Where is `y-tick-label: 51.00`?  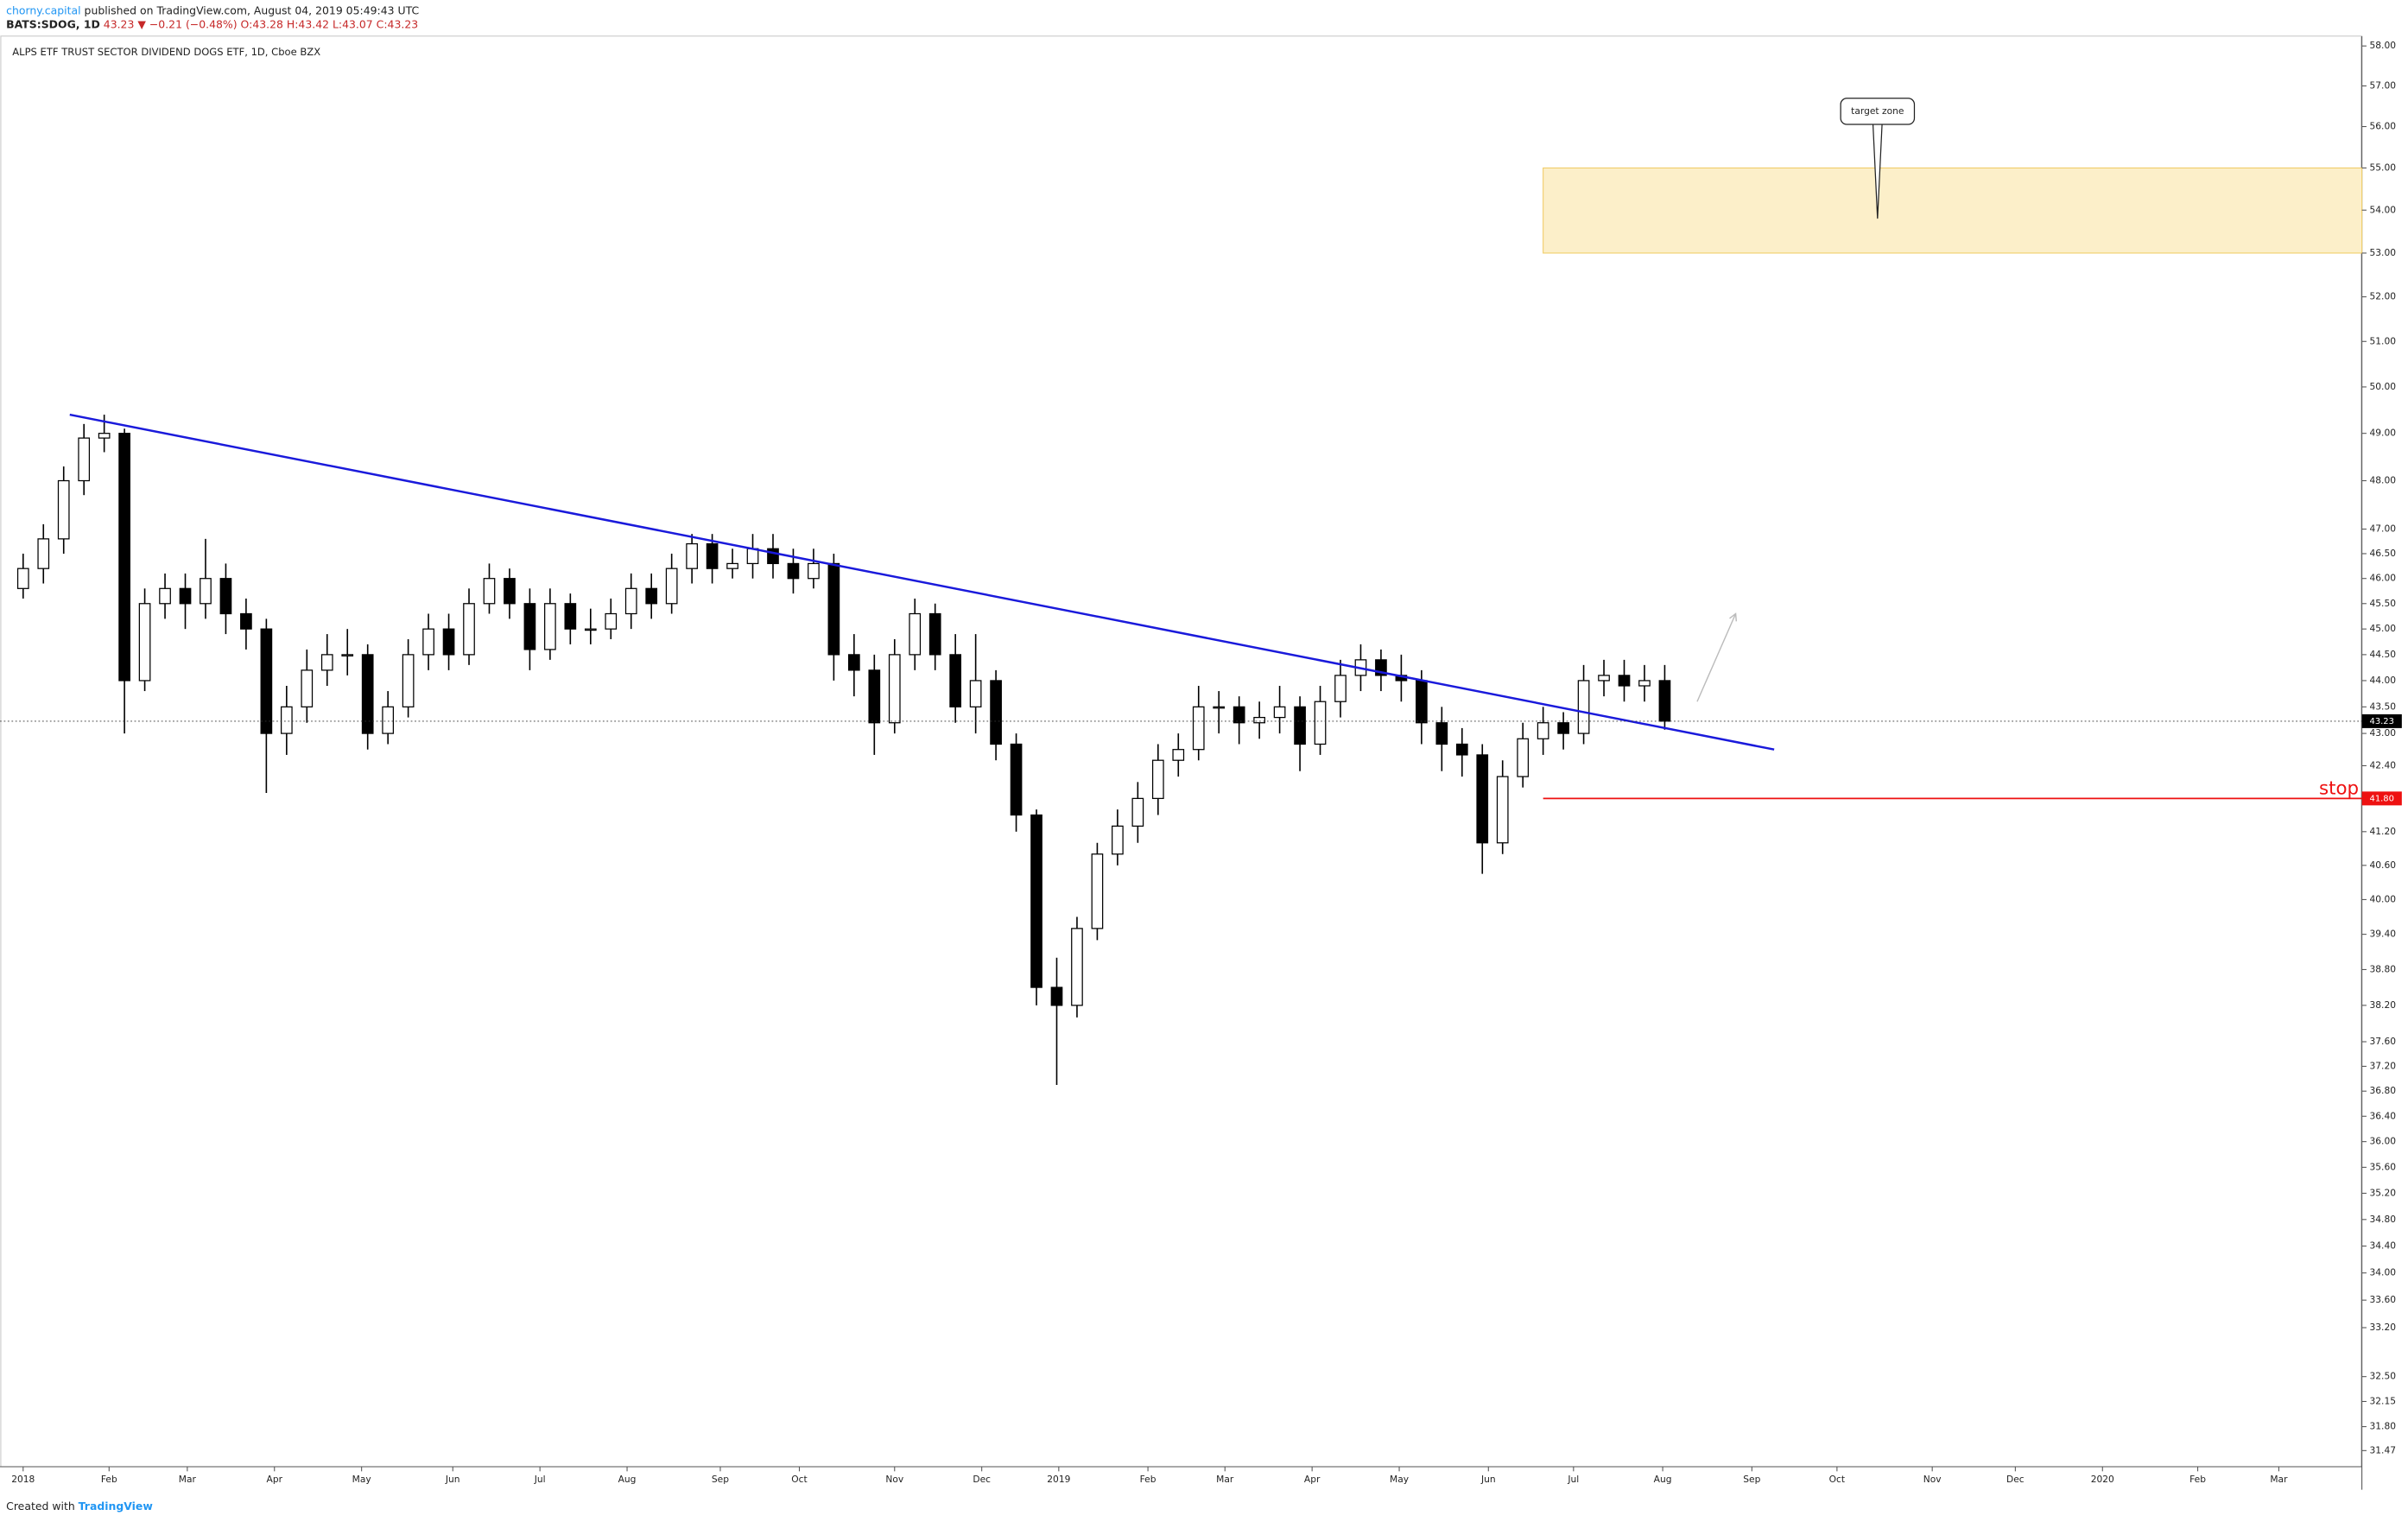 y-tick-label: 51.00 is located at coordinates (2383, 340).